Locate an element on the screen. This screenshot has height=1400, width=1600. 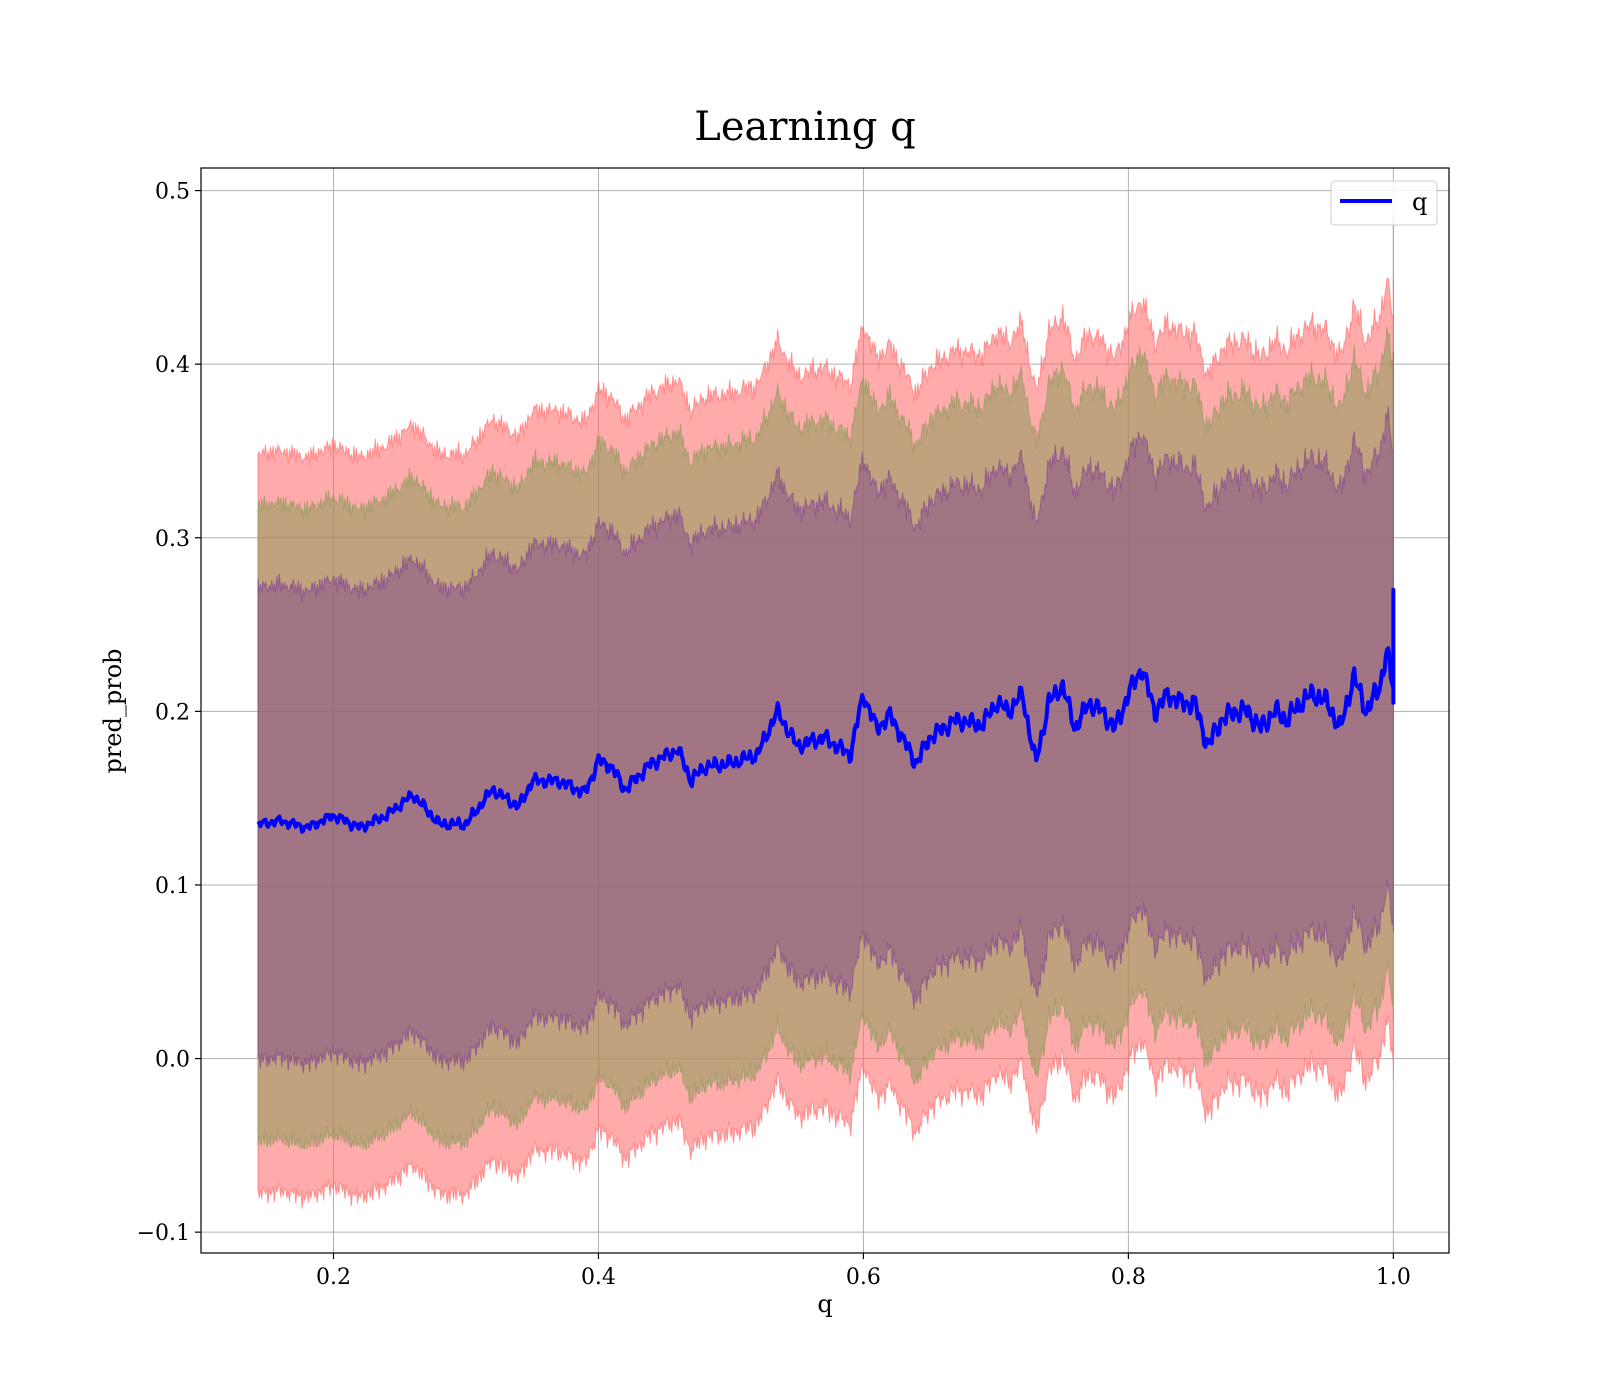
x-tick-label-0: 0.2 is located at coordinates (333, 1277).